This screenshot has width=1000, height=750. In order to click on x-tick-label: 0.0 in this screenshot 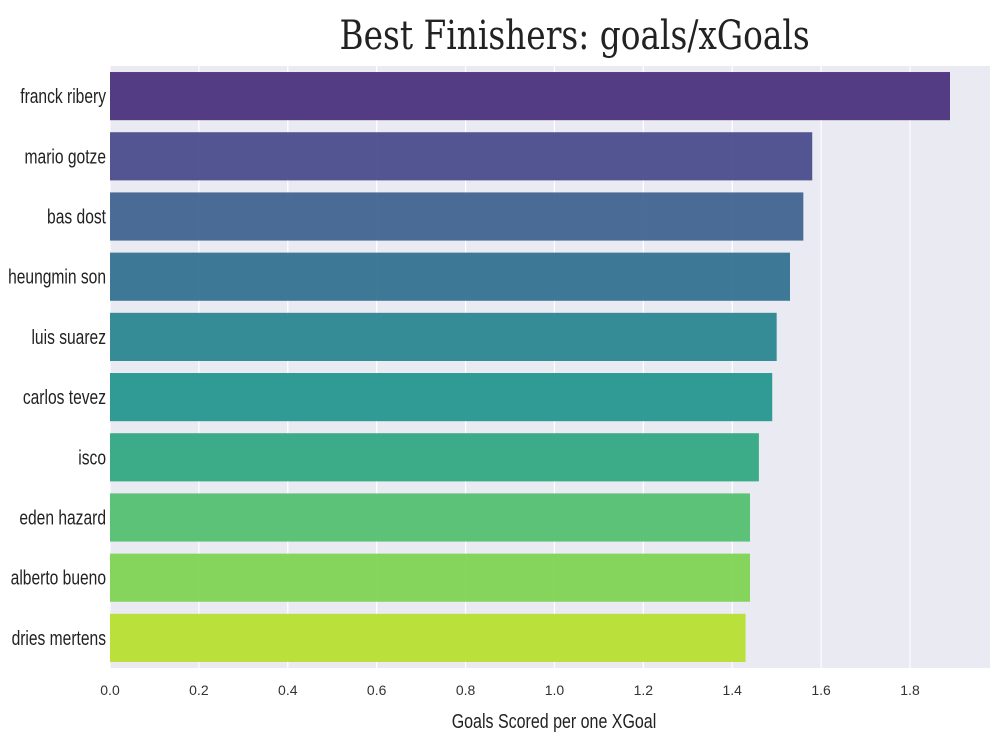, I will do `click(110, 690)`.